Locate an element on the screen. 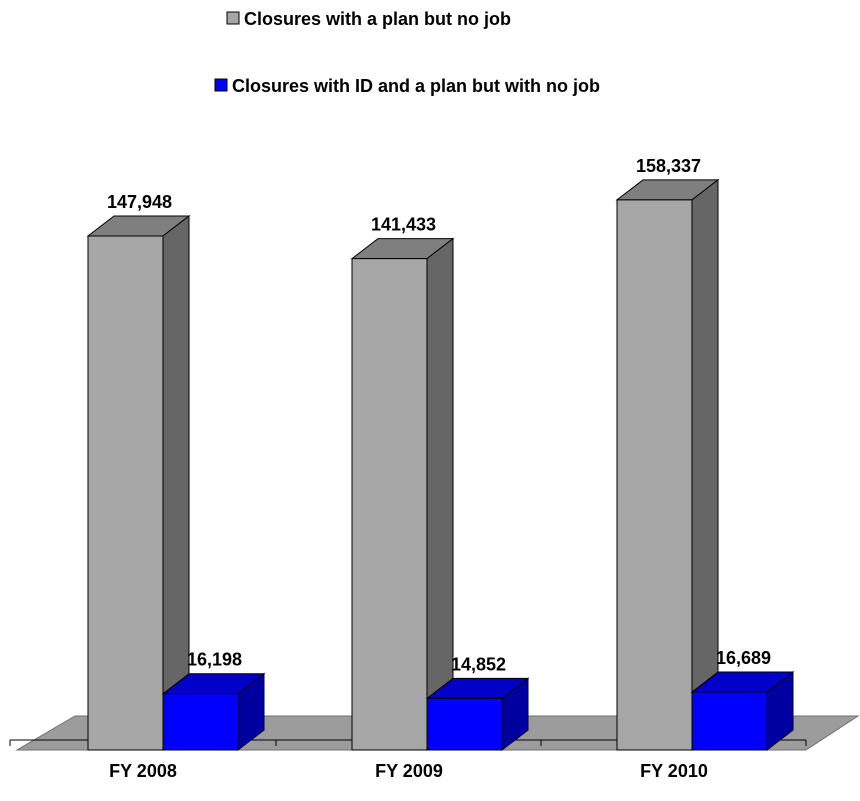 This screenshot has width=860, height=801. data-label: 141,433 is located at coordinates (403, 225).